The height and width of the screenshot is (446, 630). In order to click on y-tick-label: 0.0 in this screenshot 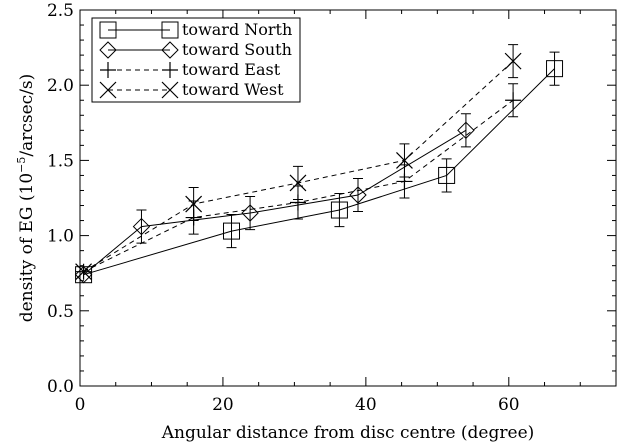, I will do `click(60, 387)`.